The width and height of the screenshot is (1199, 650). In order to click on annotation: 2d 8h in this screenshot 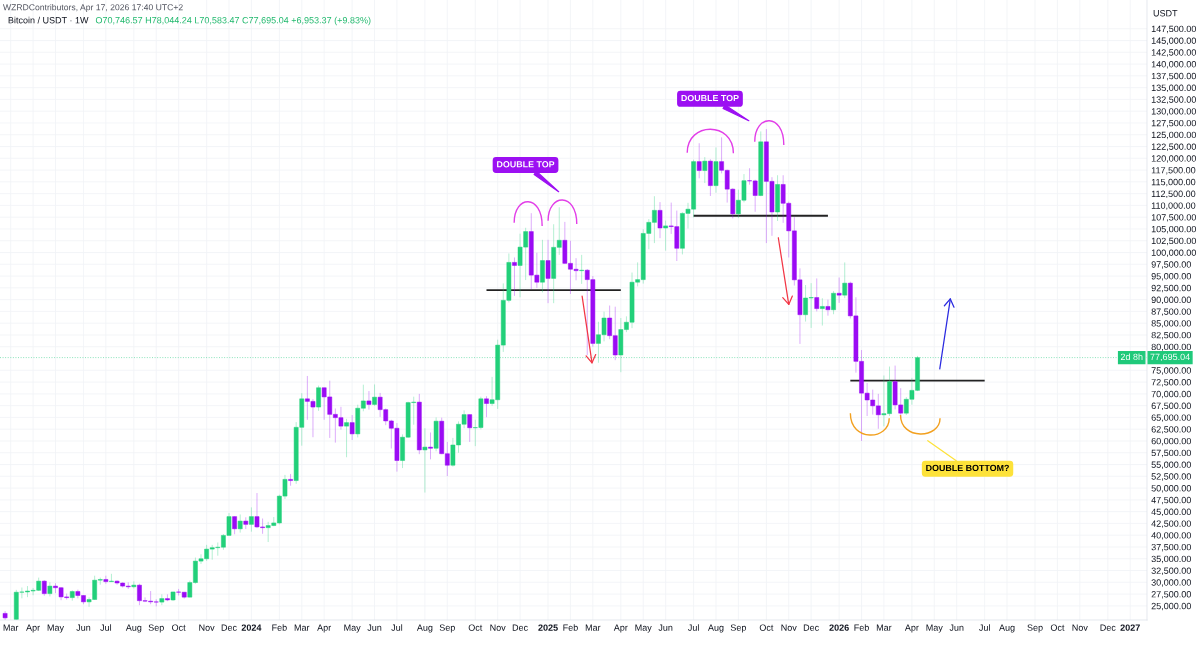, I will do `click(1131, 357)`.